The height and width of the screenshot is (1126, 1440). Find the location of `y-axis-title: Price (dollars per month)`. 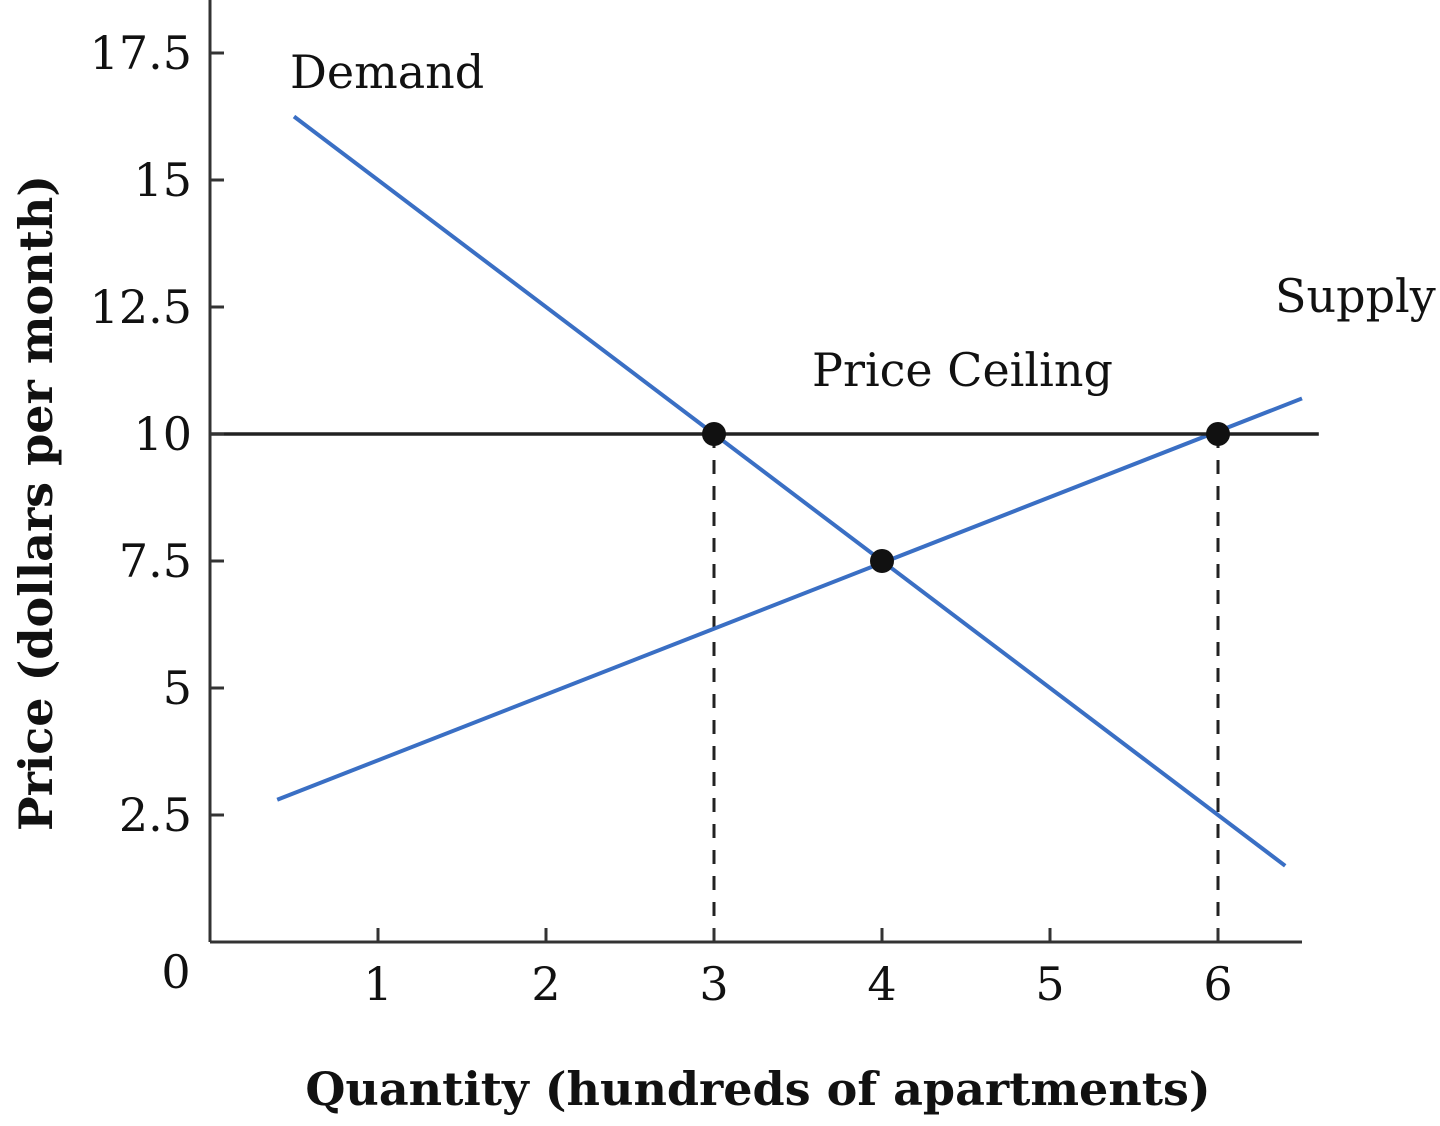

y-axis-title: Price (dollars per month) is located at coordinates (36, 503).